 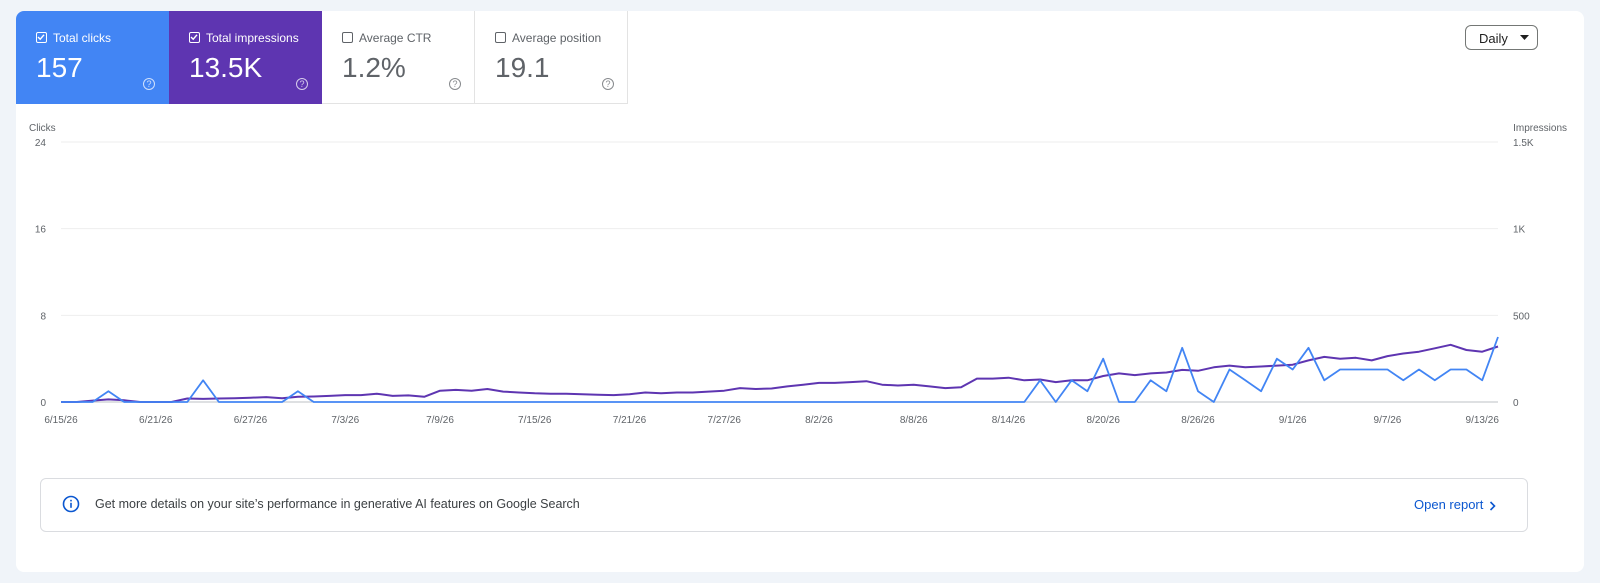 I want to click on y-left-tick-label: 16, so click(x=41, y=230).